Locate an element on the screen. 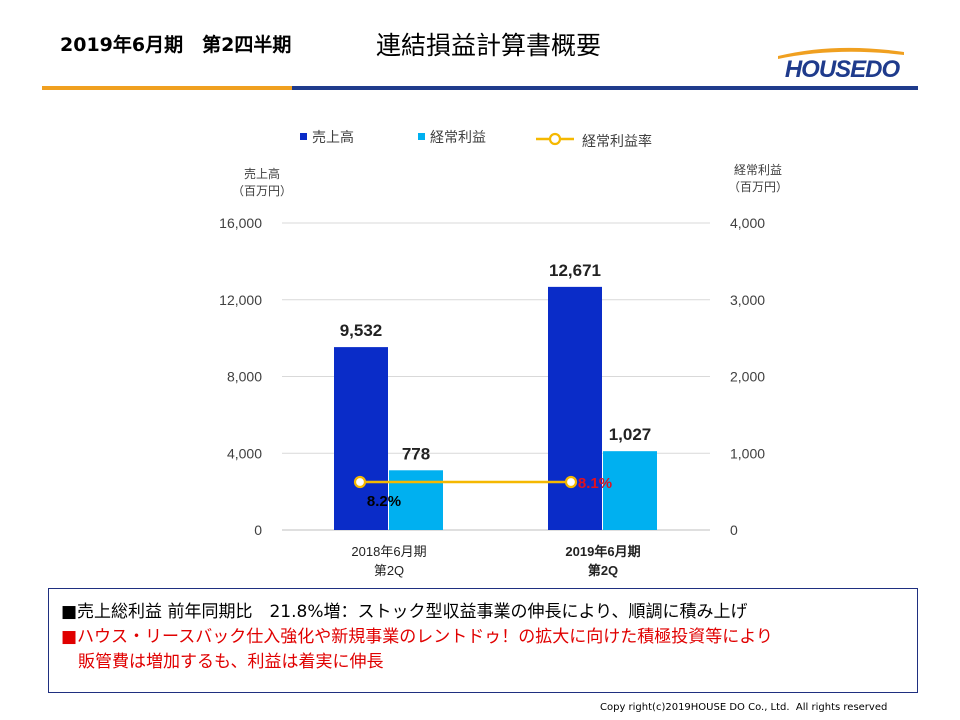 This screenshot has height=720, width=960. left-axis-title: （百万円） is located at coordinates (262, 191).